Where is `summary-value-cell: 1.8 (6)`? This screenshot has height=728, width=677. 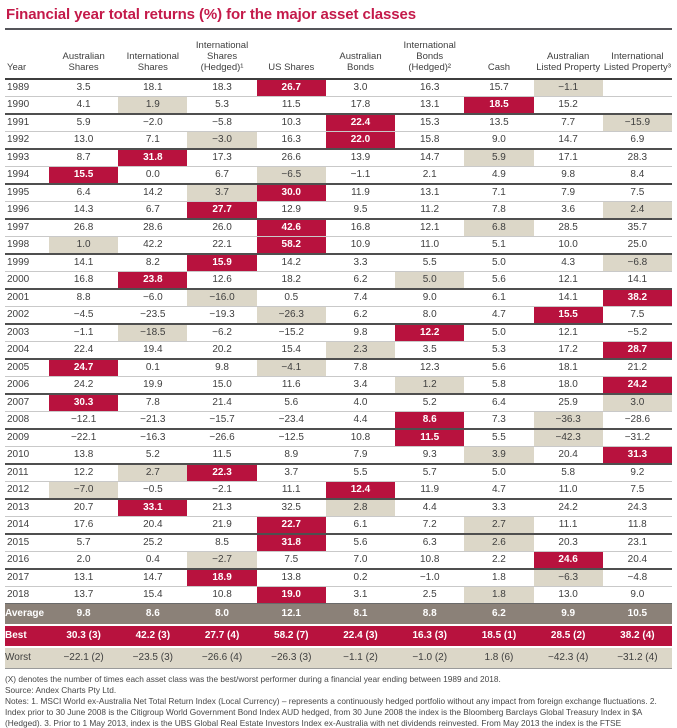 summary-value-cell: 1.8 (6) is located at coordinates (499, 657).